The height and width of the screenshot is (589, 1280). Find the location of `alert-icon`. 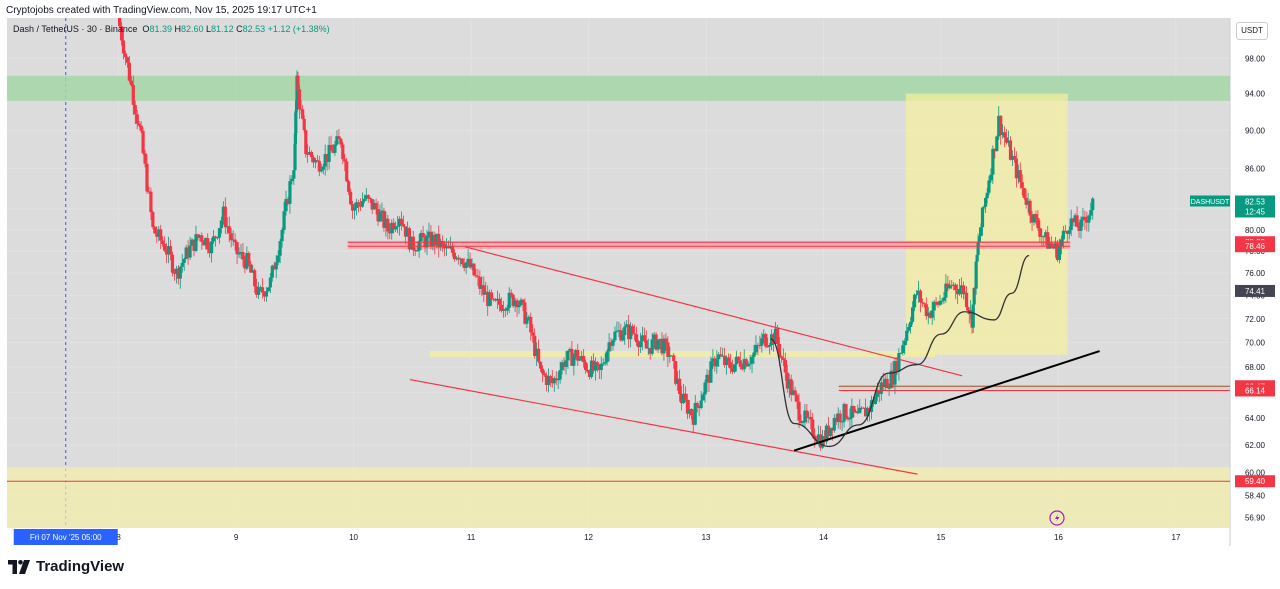

alert-icon is located at coordinates (1057, 518).